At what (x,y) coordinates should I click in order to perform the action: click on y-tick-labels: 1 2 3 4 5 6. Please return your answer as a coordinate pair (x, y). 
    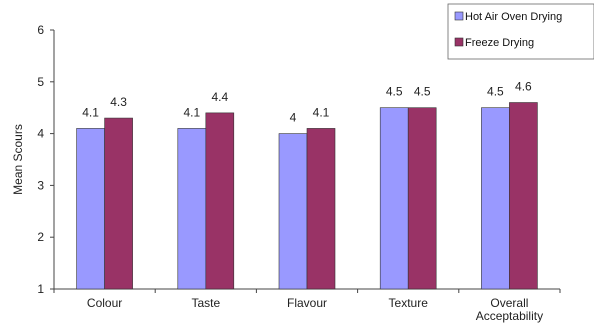
    Looking at the image, I should click on (40, 159).